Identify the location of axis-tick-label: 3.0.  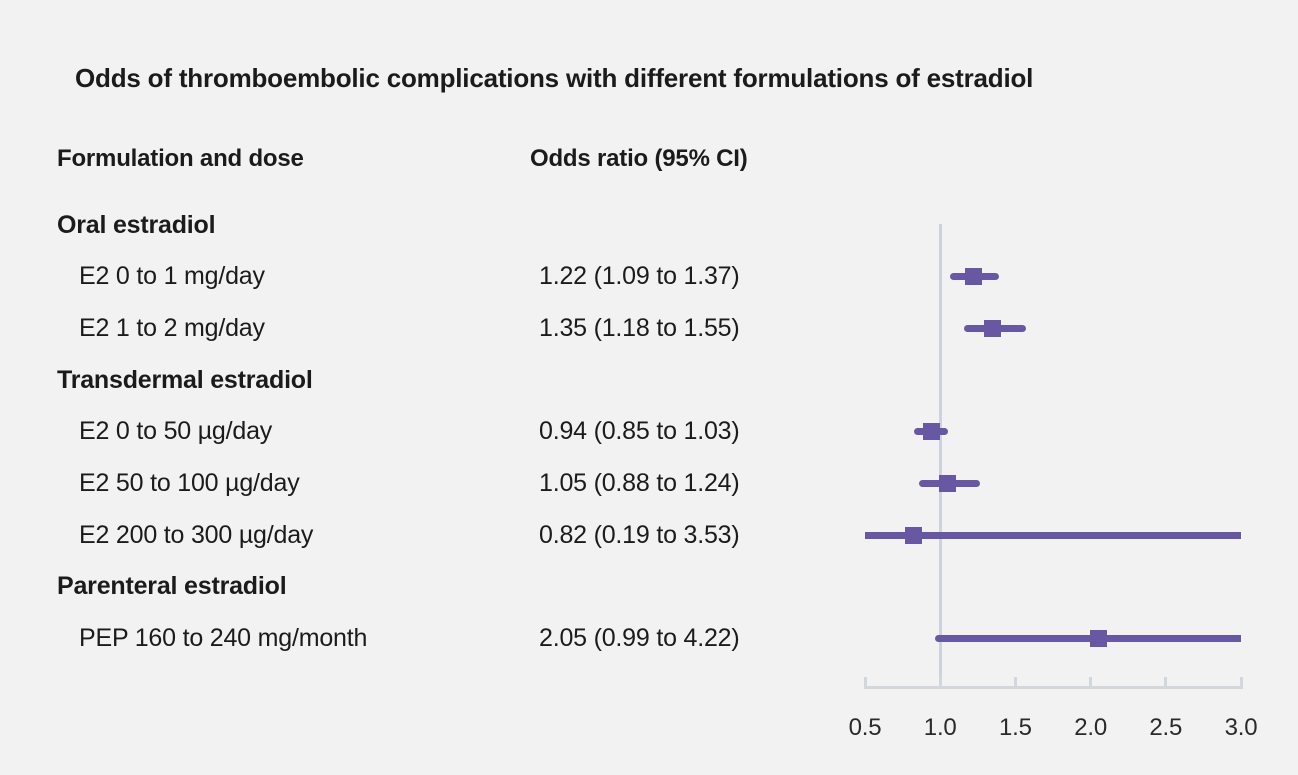
(1241, 727).